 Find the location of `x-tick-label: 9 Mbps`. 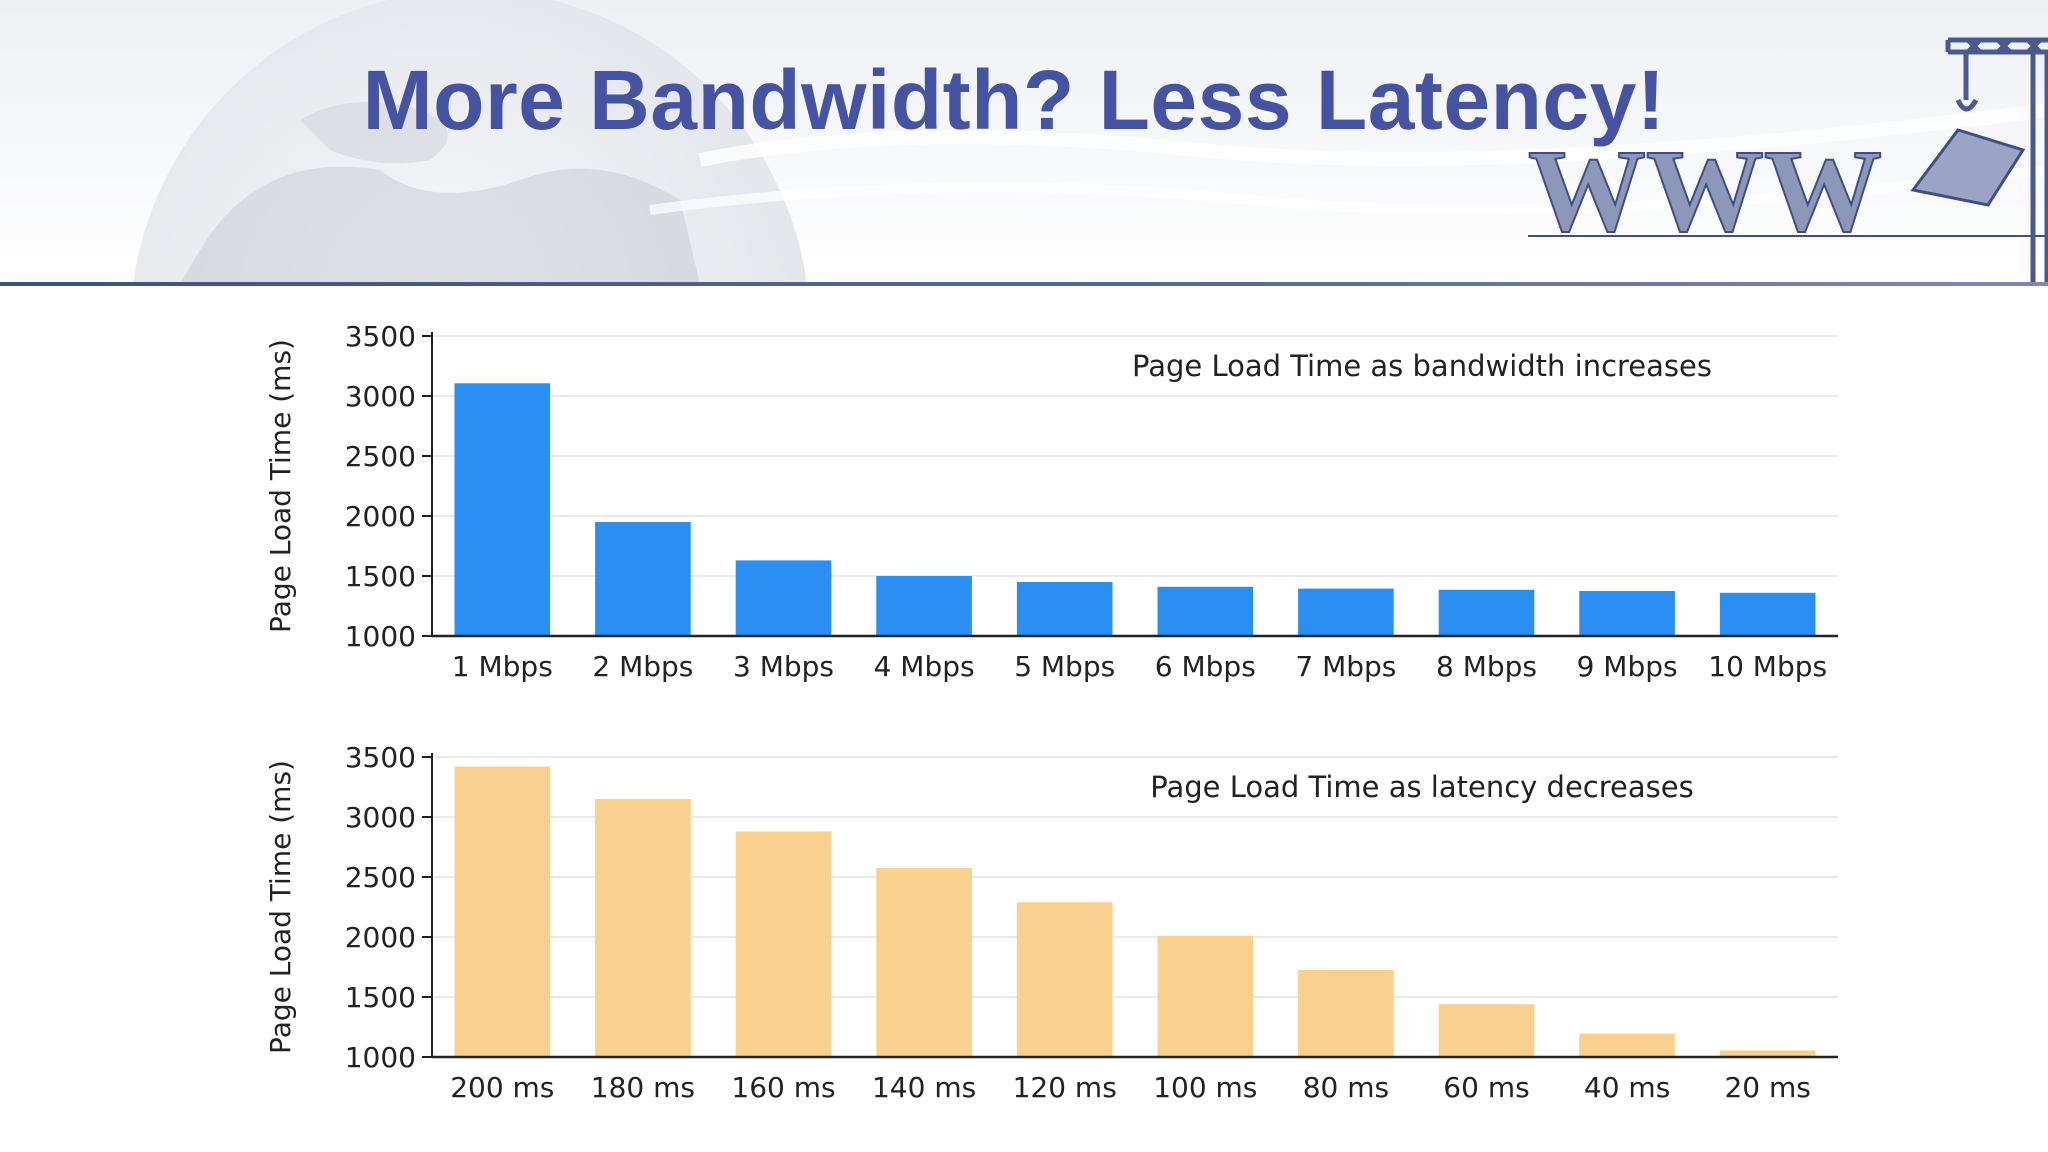

x-tick-label: 9 Mbps is located at coordinates (1627, 666).